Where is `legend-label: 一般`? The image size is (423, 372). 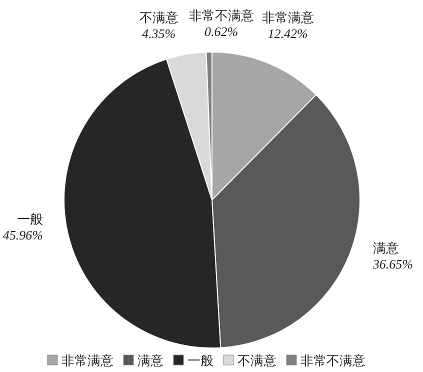 legend-label: 一般 is located at coordinates (201, 361).